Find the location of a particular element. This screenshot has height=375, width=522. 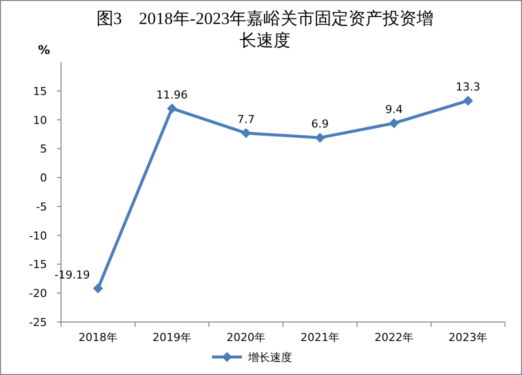

legend: 增长速度 is located at coordinates (252, 357).